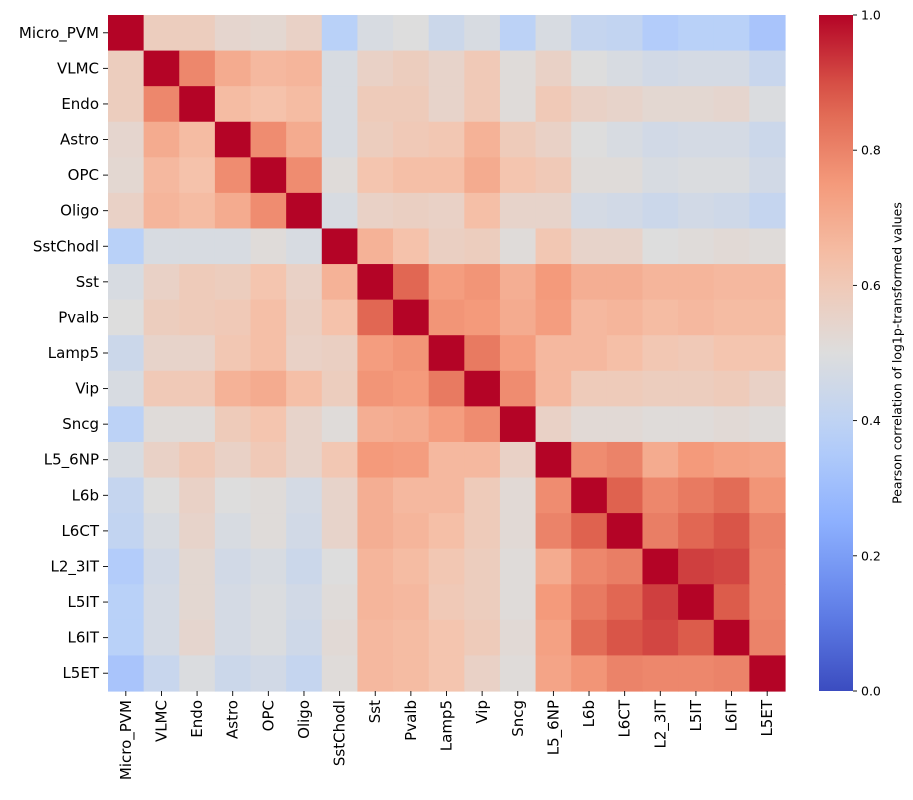  I want to click on colorbar-scale, so click(836, 353).